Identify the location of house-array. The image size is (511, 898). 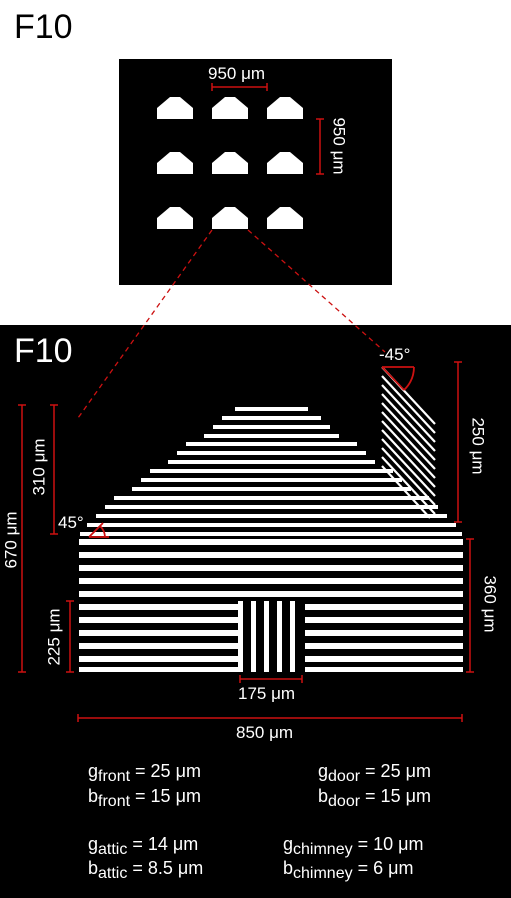
(230, 163).